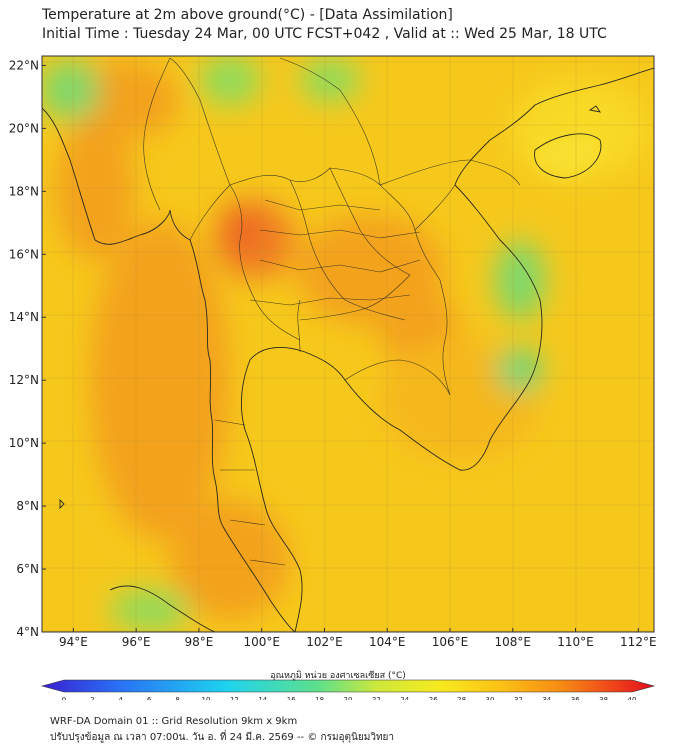 This screenshot has height=756, width=676. What do you see at coordinates (404, 698) in the screenshot?
I see `colorbar-tick-label: 24` at bounding box center [404, 698].